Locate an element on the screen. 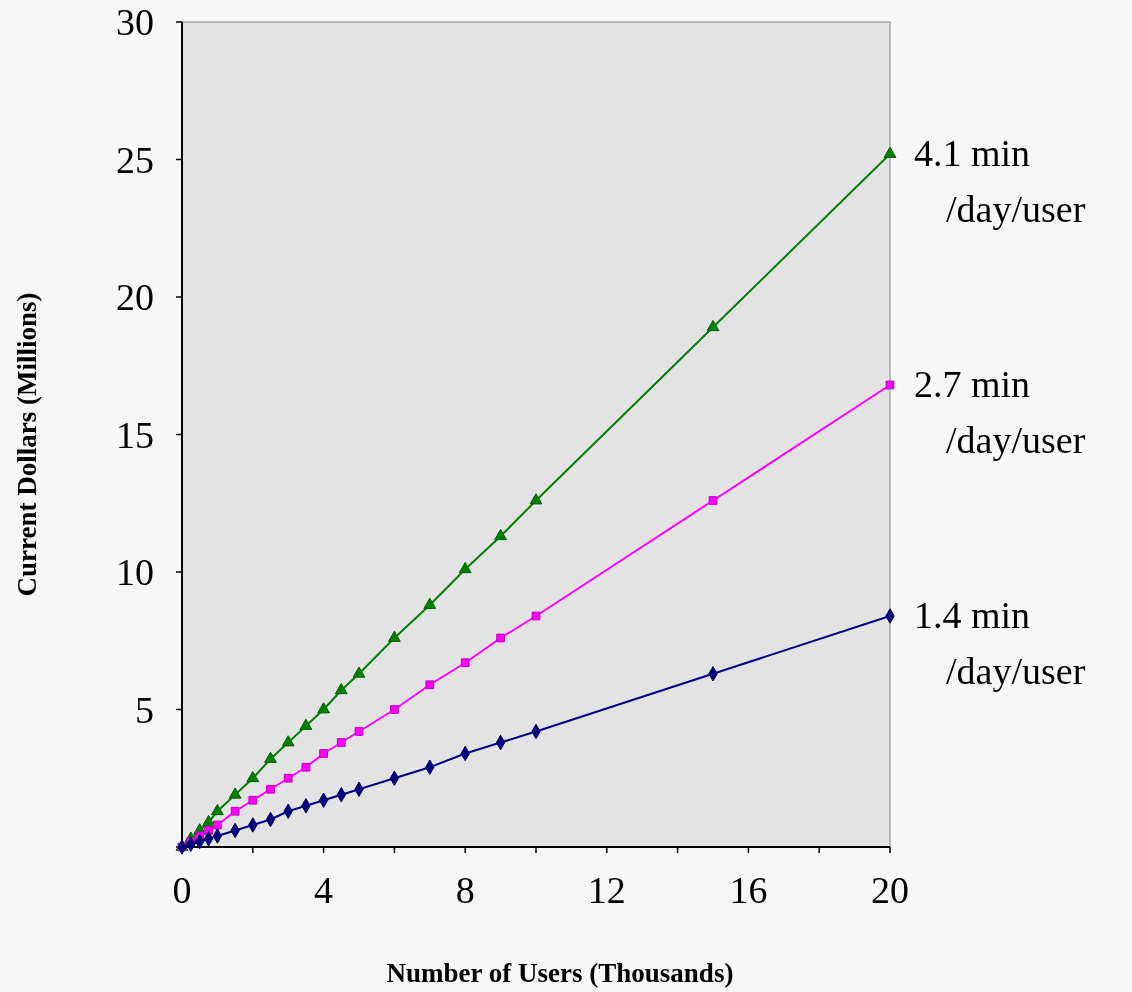 The width and height of the screenshot is (1132, 992). series-label: 4.1 min /day/user is located at coordinates (1000, 181).